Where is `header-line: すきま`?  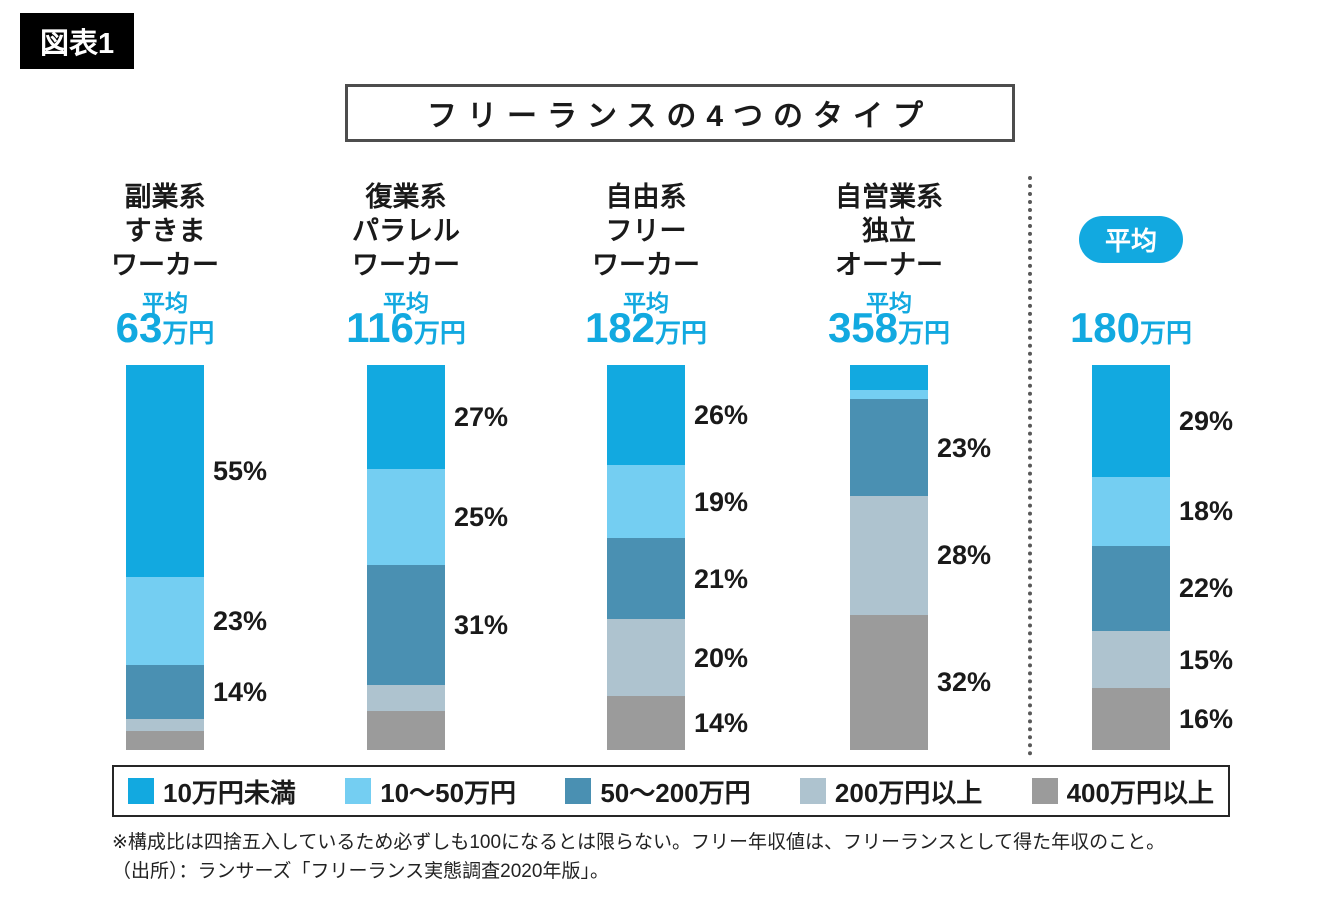 header-line: すきま is located at coordinates (165, 231).